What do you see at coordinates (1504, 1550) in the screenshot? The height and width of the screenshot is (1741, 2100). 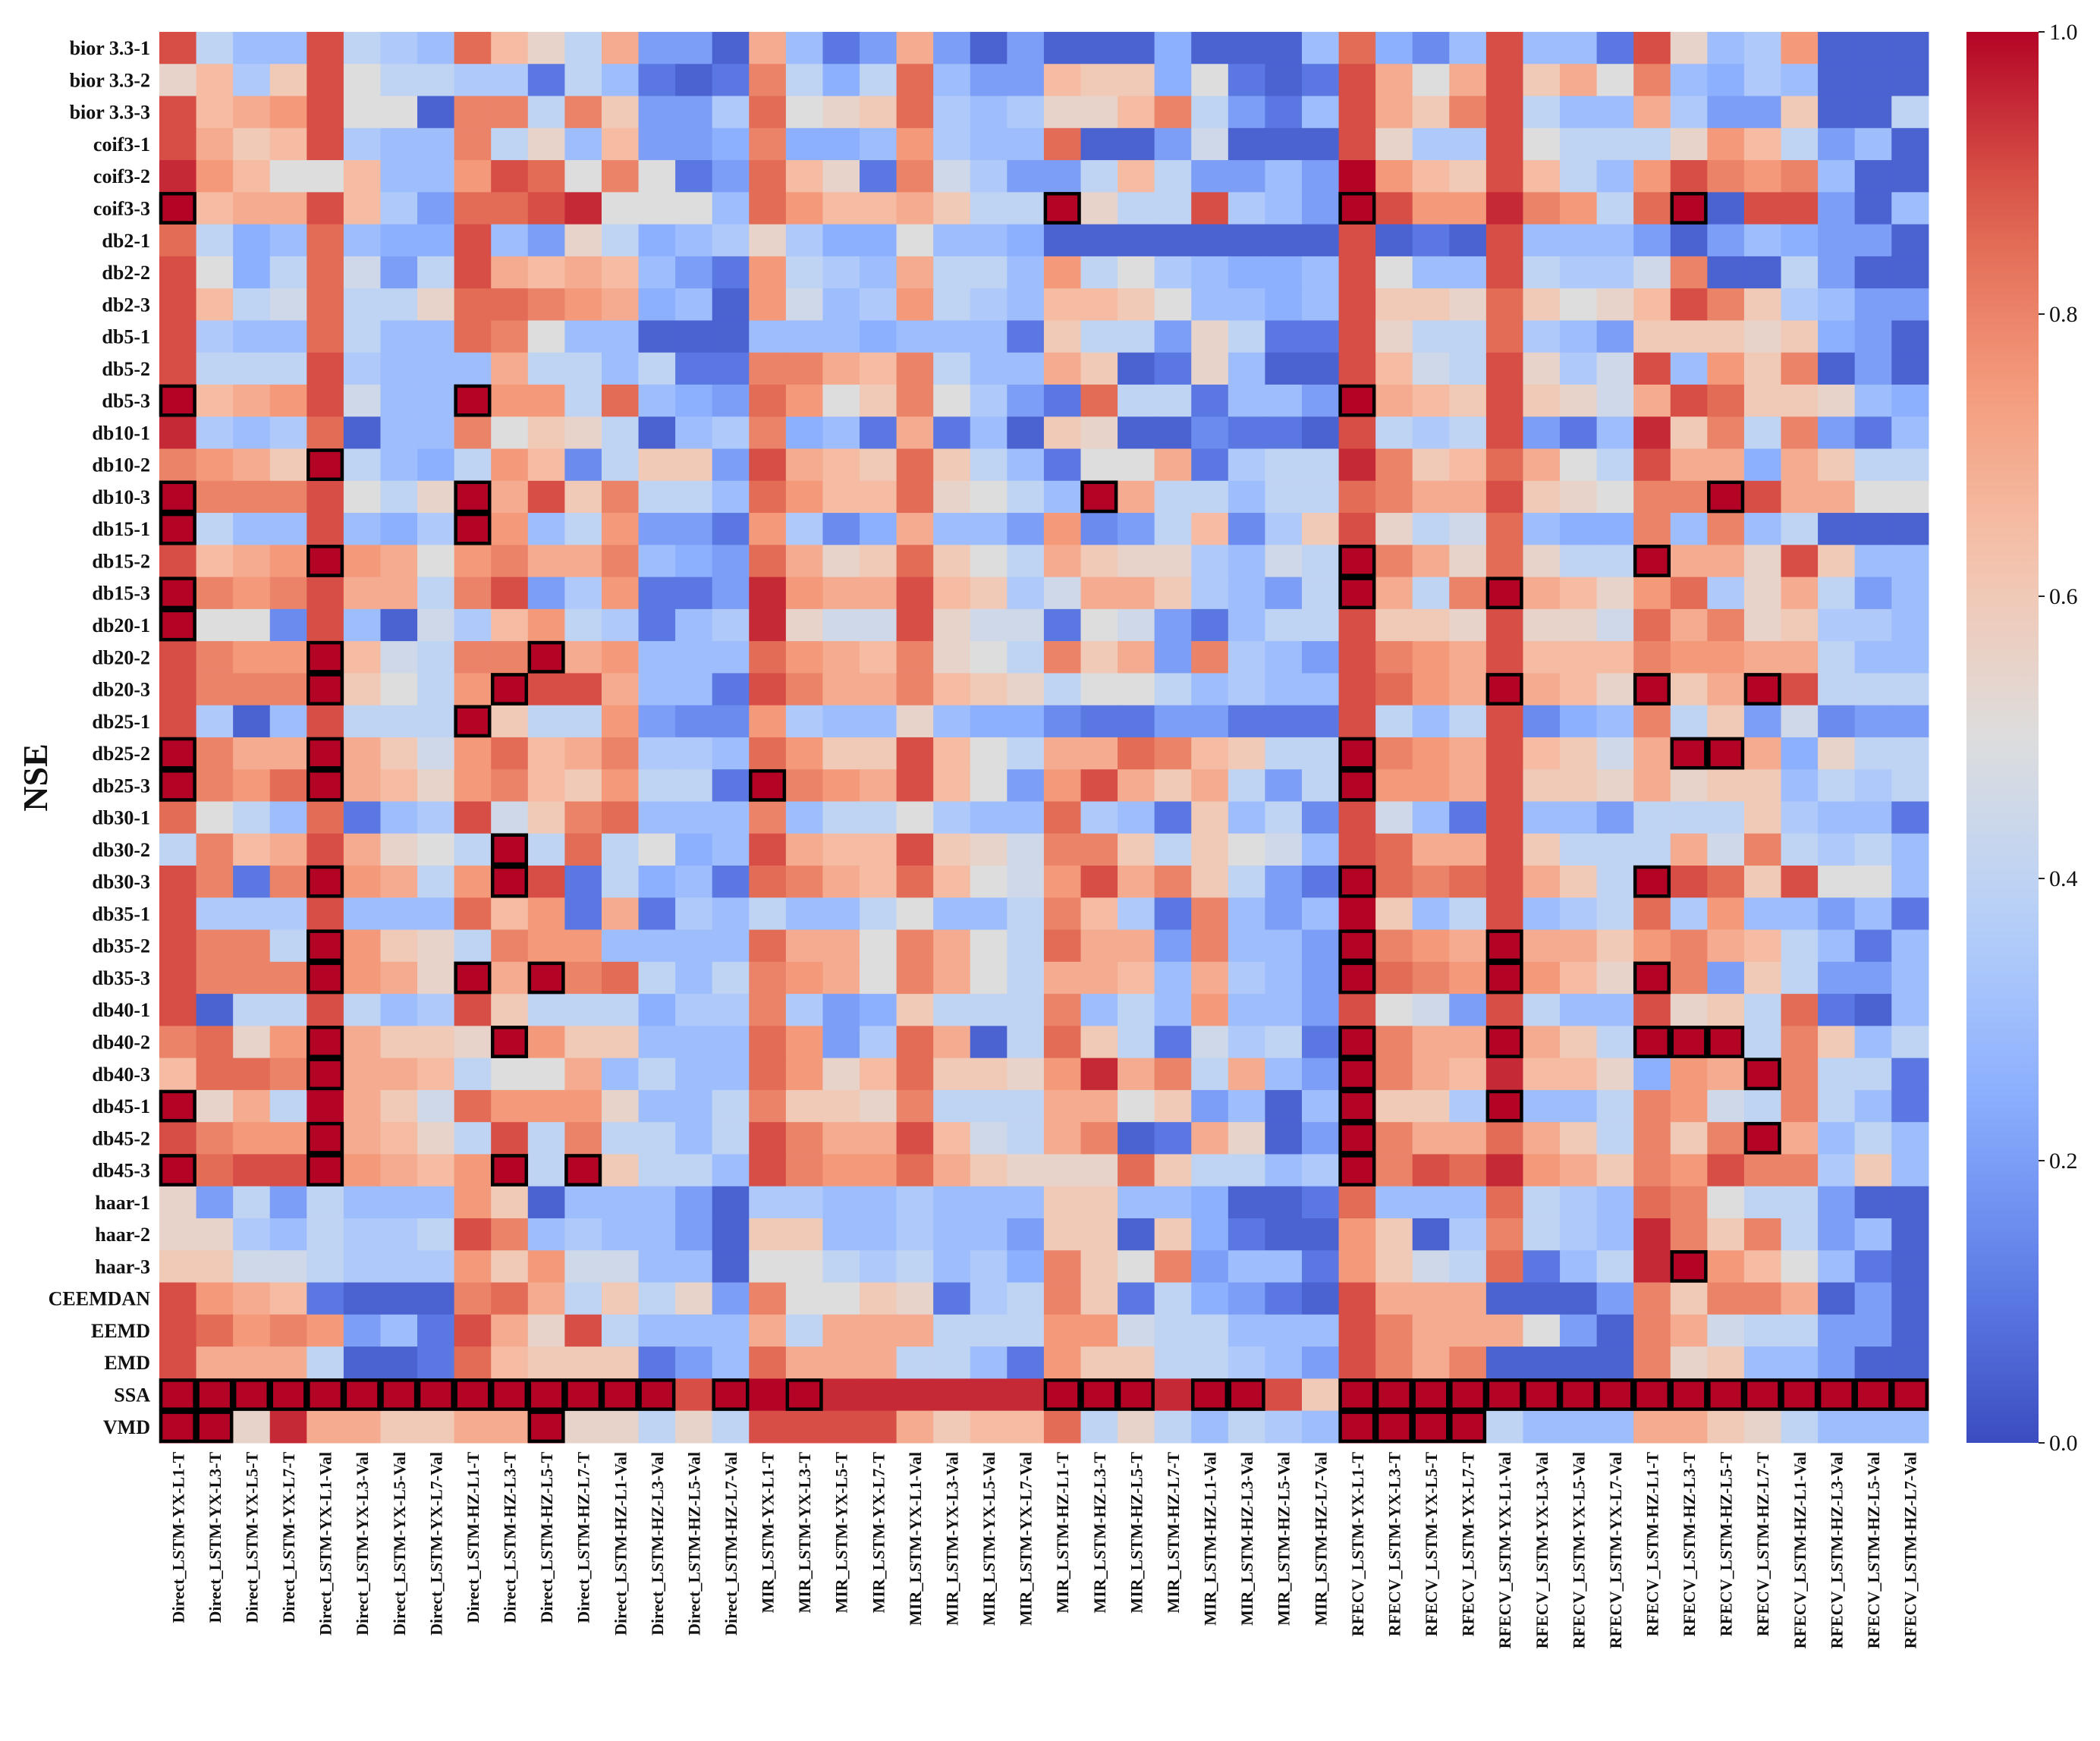 I see `column-label: RFECV_LSTM-YX-L1-Val` at bounding box center [1504, 1550].